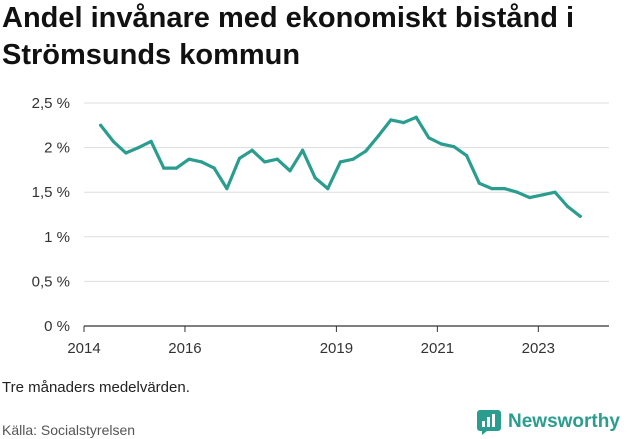 The image size is (631, 439). Describe the element at coordinates (437, 348) in the screenshot. I see `x-tick-label: 2021` at that location.